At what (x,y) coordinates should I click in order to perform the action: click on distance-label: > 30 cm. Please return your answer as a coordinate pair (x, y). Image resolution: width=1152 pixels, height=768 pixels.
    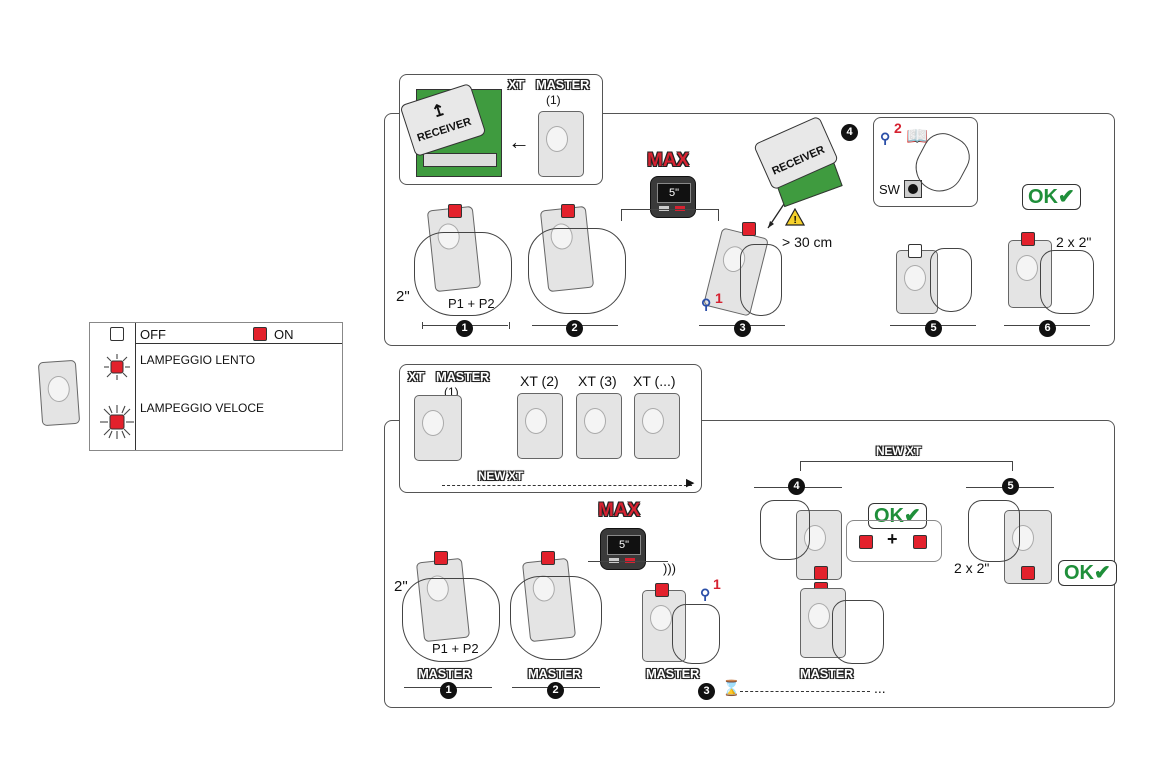
    Looking at the image, I should click on (807, 242).